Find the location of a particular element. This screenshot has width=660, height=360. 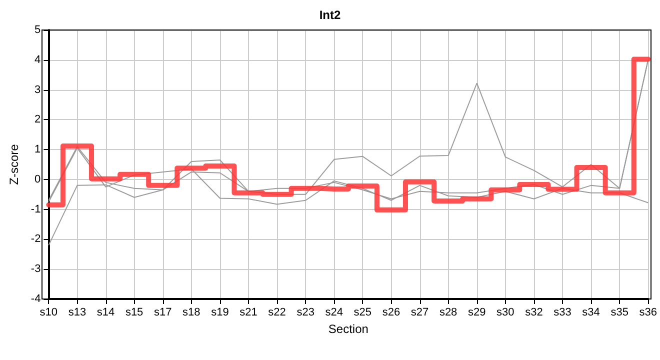

x-tick-label: s18 is located at coordinates (191, 312).